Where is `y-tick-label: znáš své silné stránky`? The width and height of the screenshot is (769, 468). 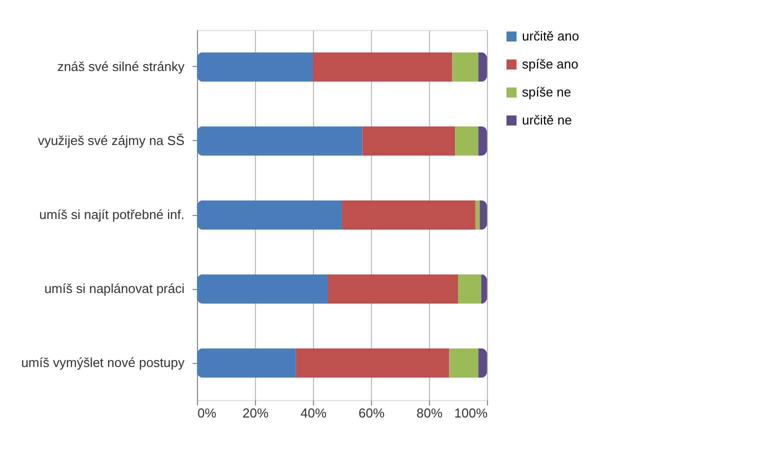 y-tick-label: znáš své silné stránky is located at coordinates (121, 66).